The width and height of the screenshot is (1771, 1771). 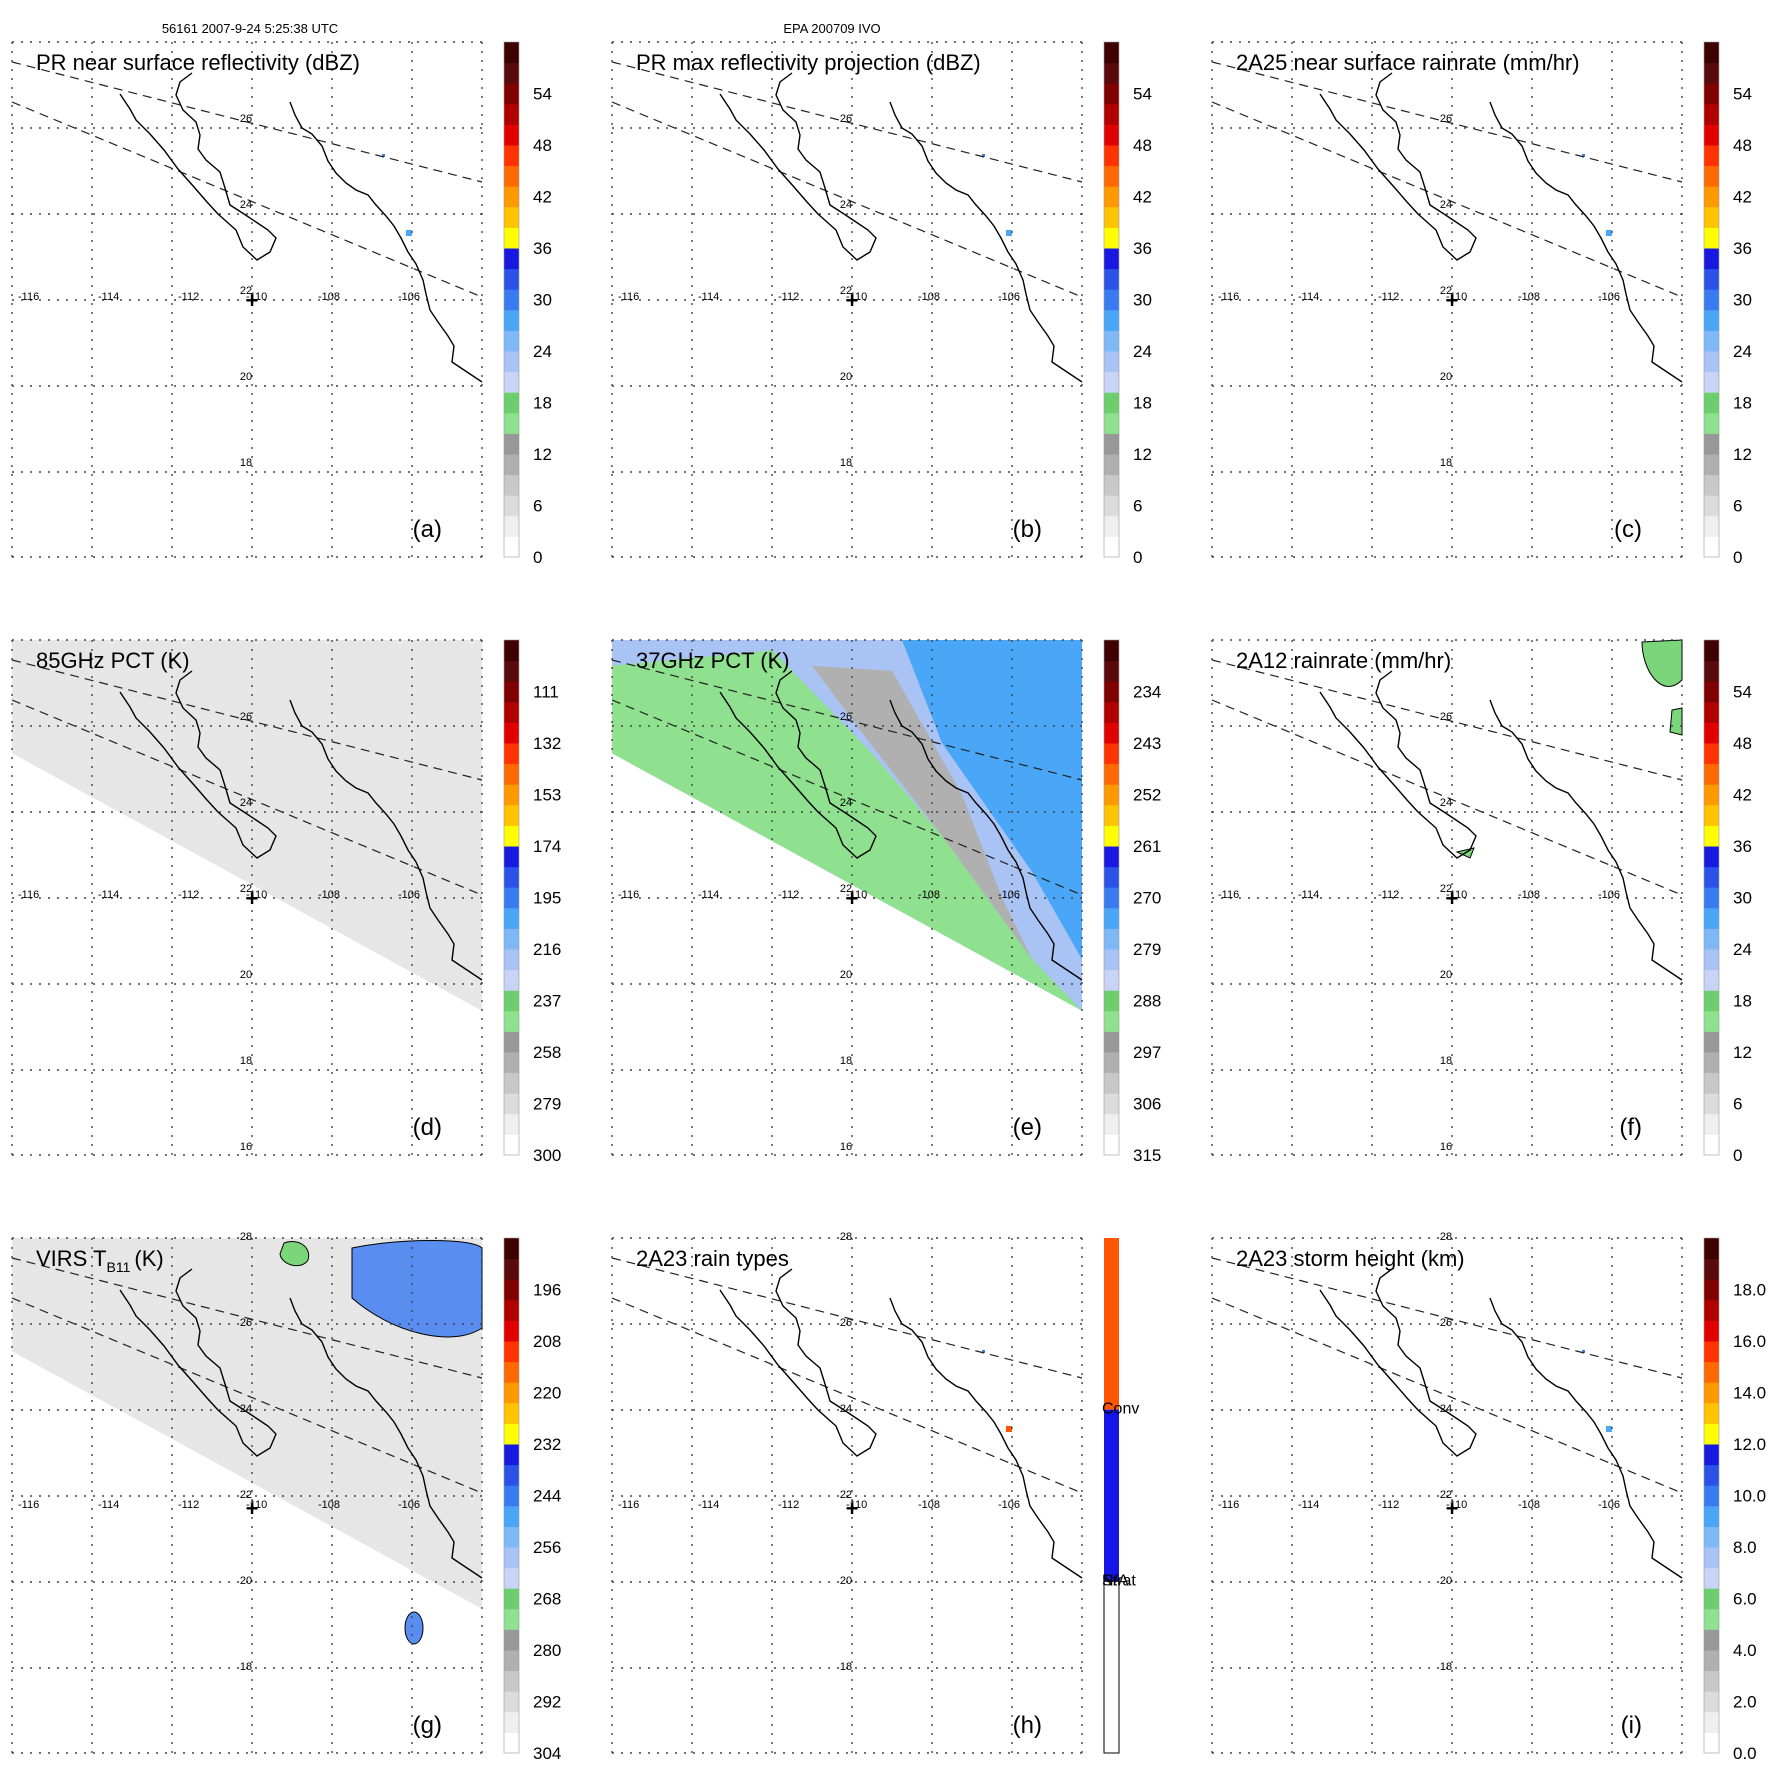 I want to click on lat-label: 16, so click(x=246, y=1147).